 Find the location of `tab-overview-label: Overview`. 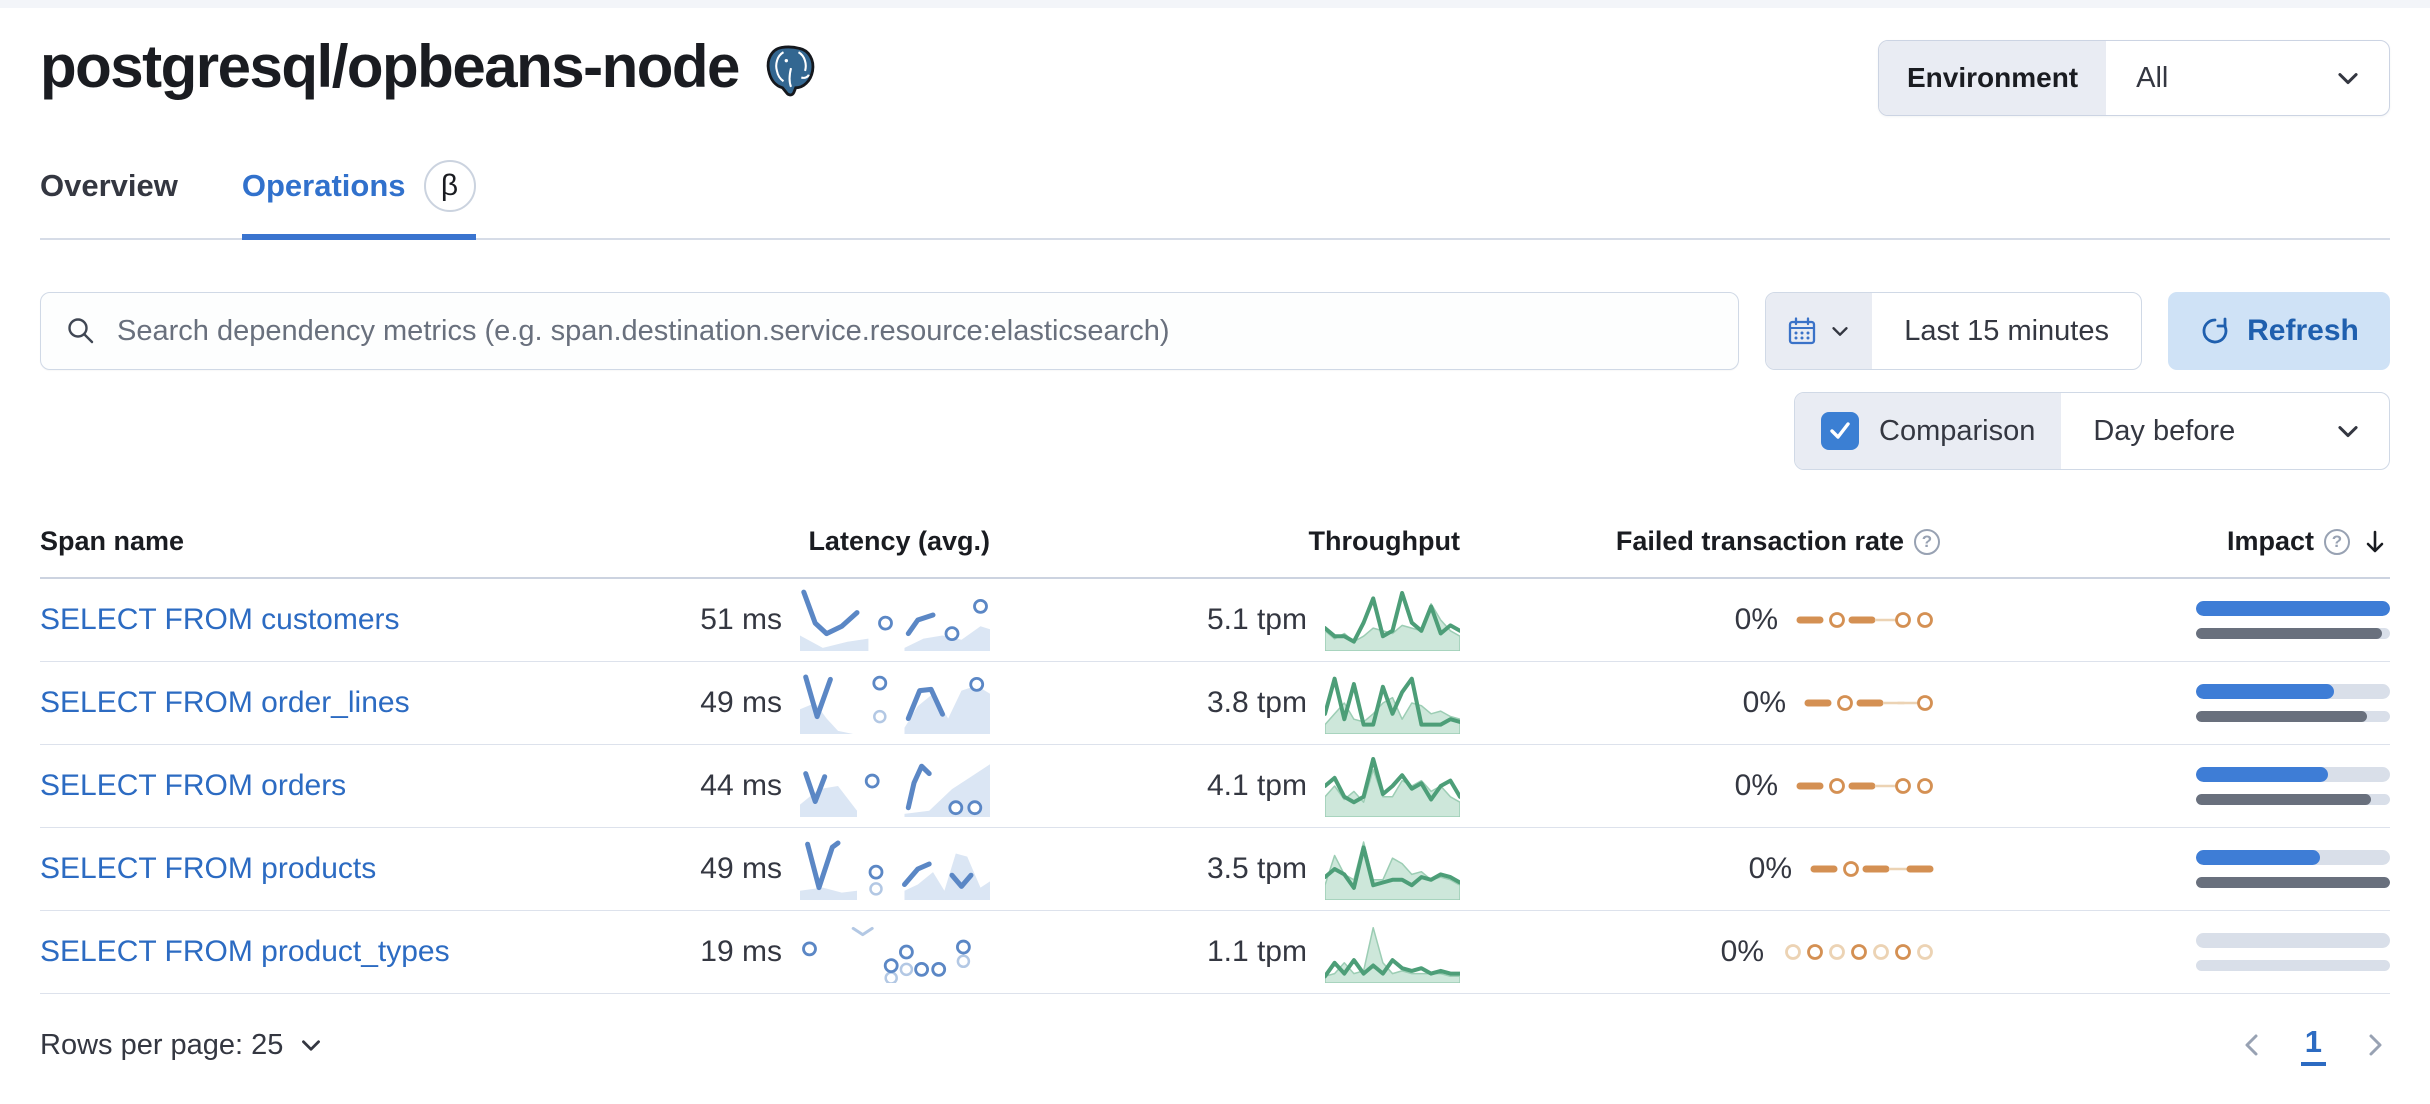

tab-overview-label: Overview is located at coordinates (109, 185).